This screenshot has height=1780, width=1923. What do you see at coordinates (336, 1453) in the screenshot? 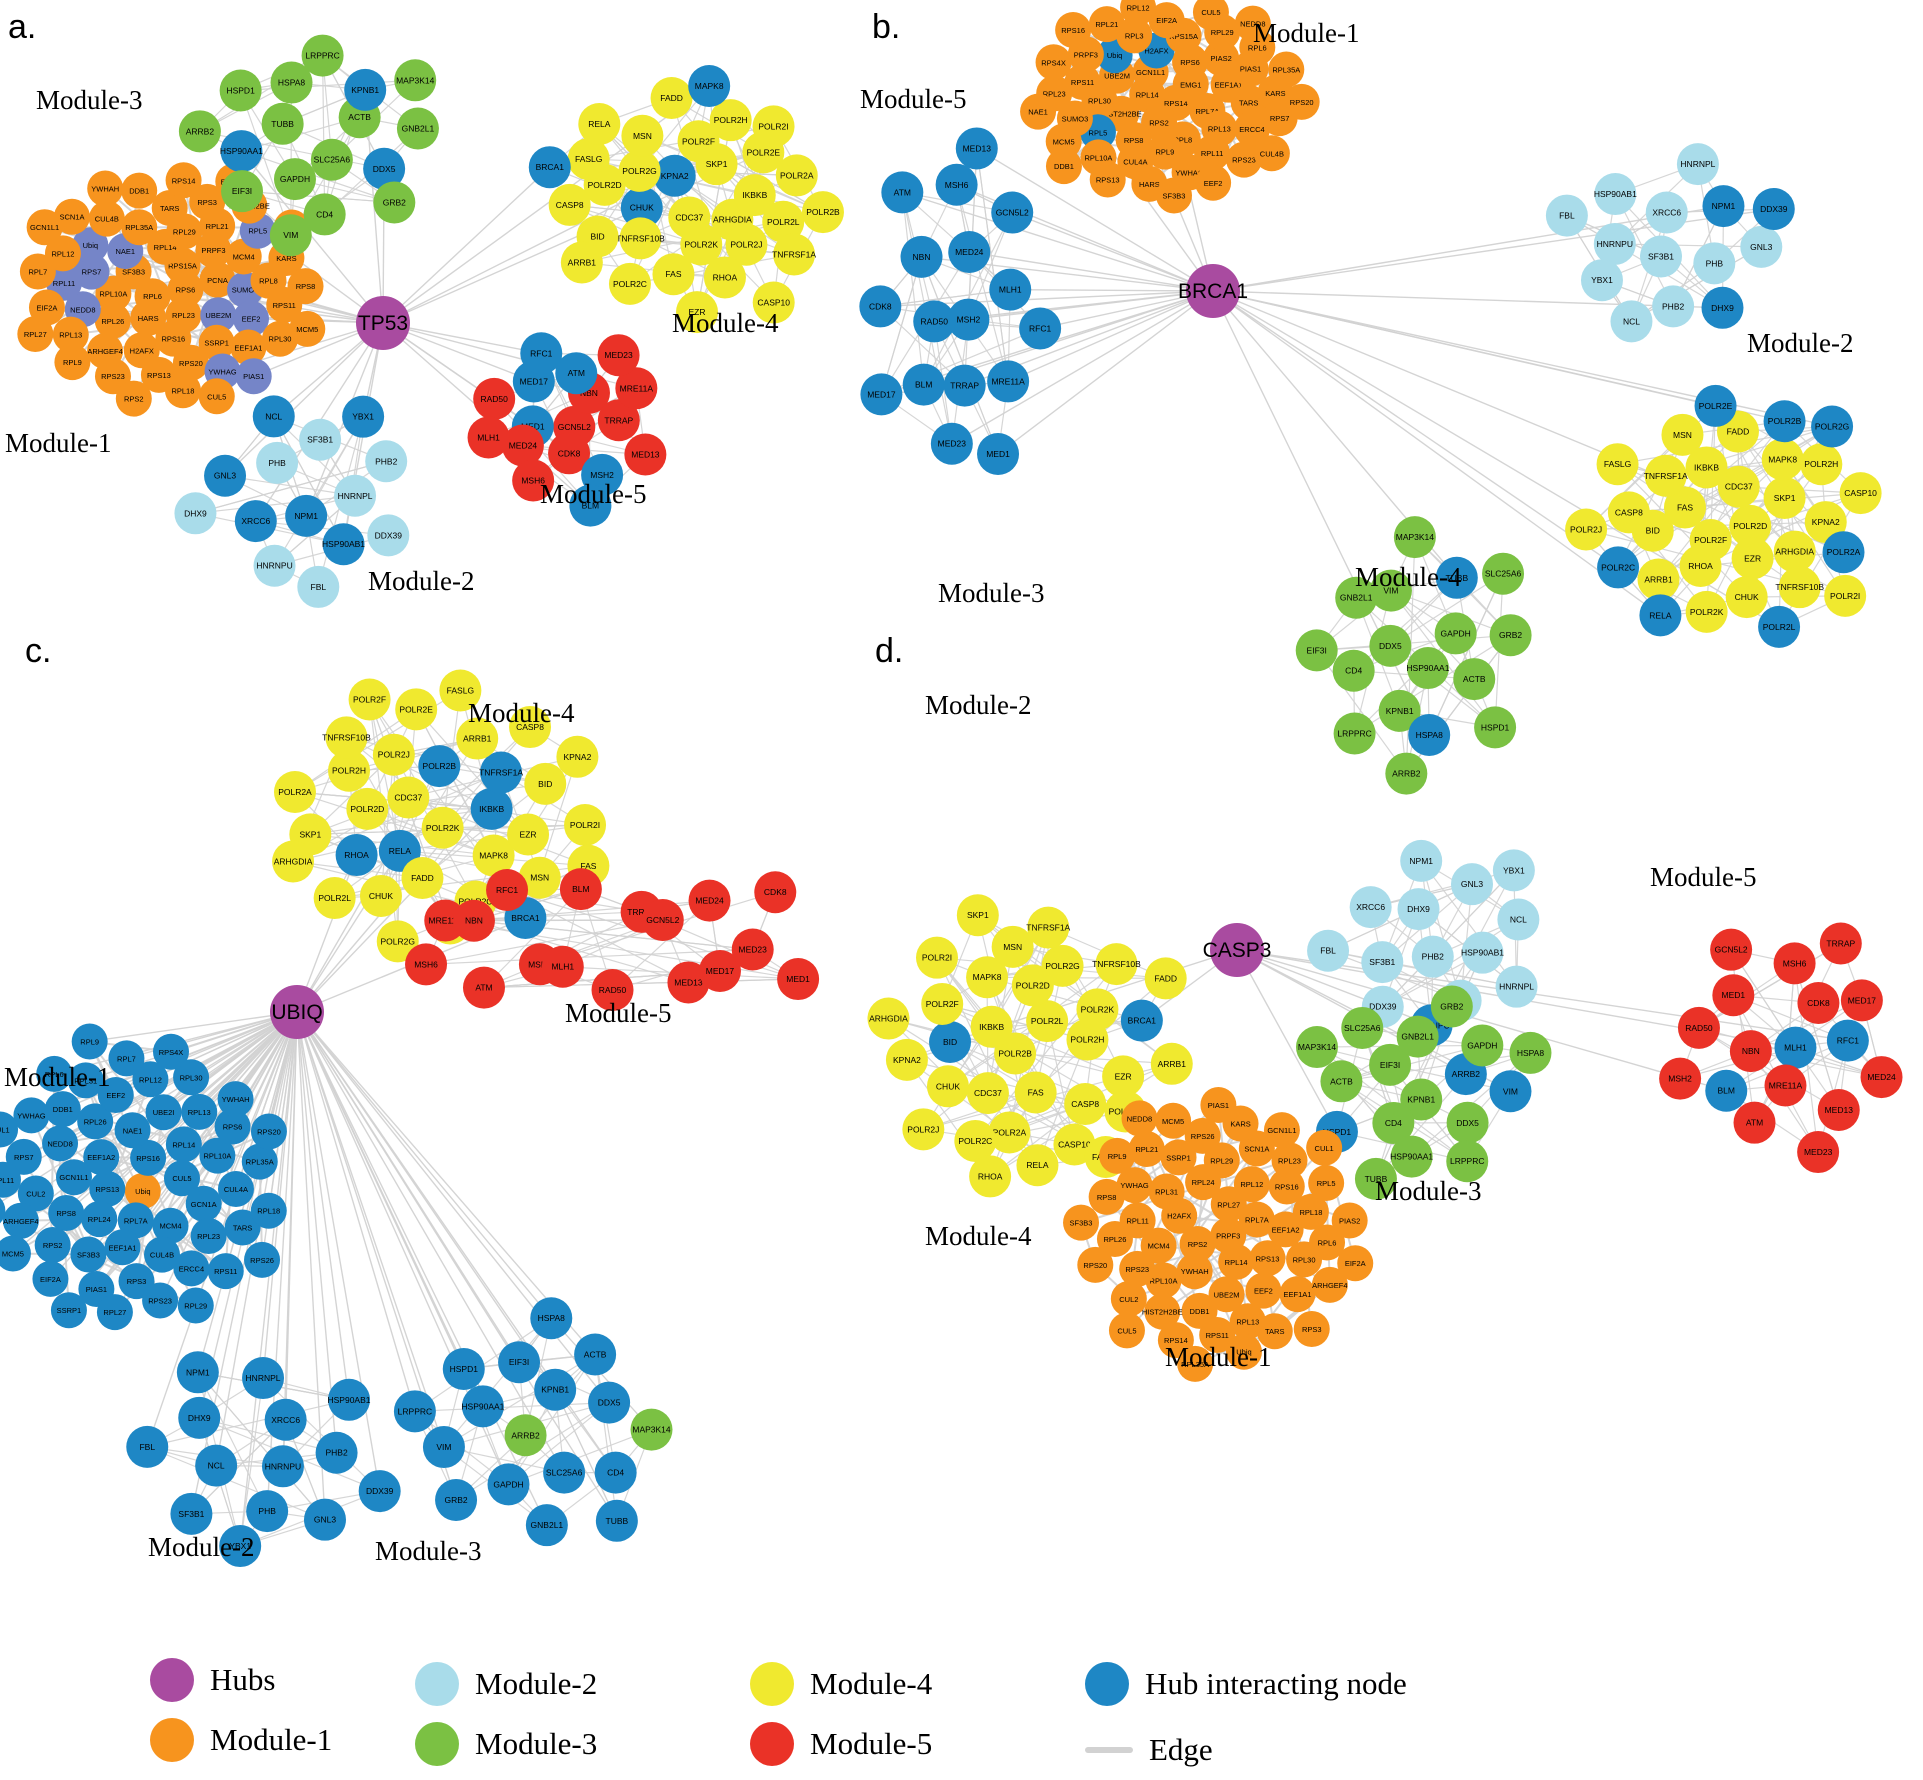
I see `node-label: PHB2` at bounding box center [336, 1453].